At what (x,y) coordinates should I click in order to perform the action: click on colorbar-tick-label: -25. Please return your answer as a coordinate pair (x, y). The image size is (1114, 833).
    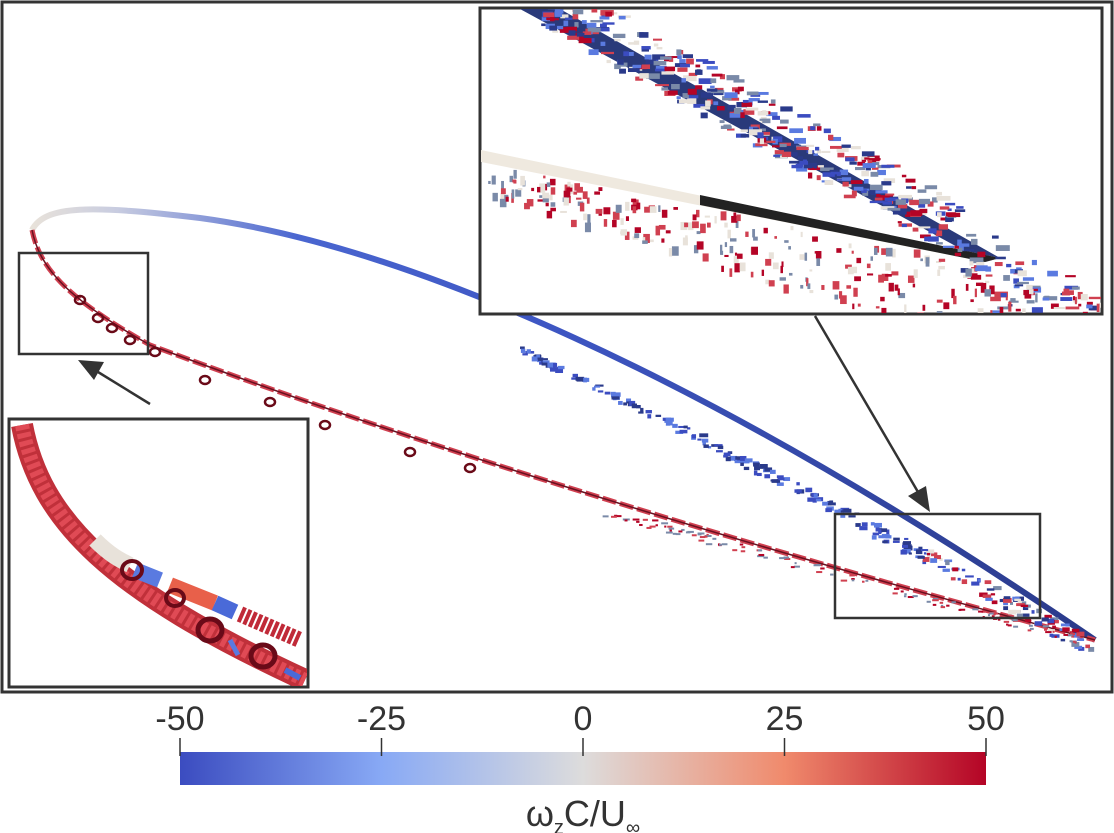
    Looking at the image, I should click on (381, 719).